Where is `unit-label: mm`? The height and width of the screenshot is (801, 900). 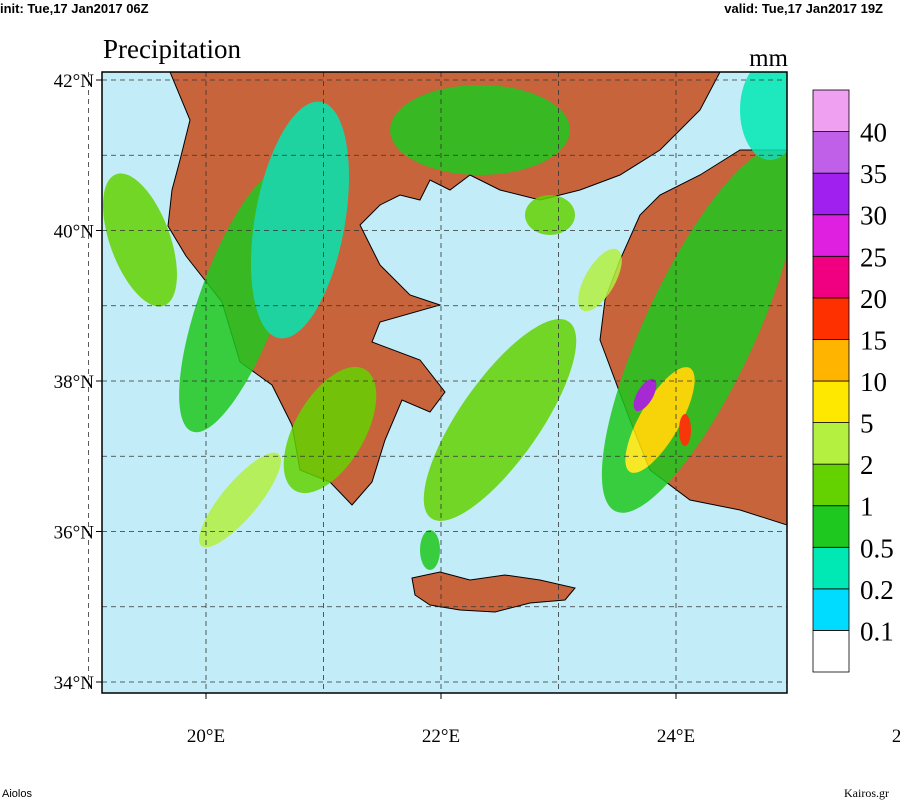 unit-label: mm is located at coordinates (768, 58).